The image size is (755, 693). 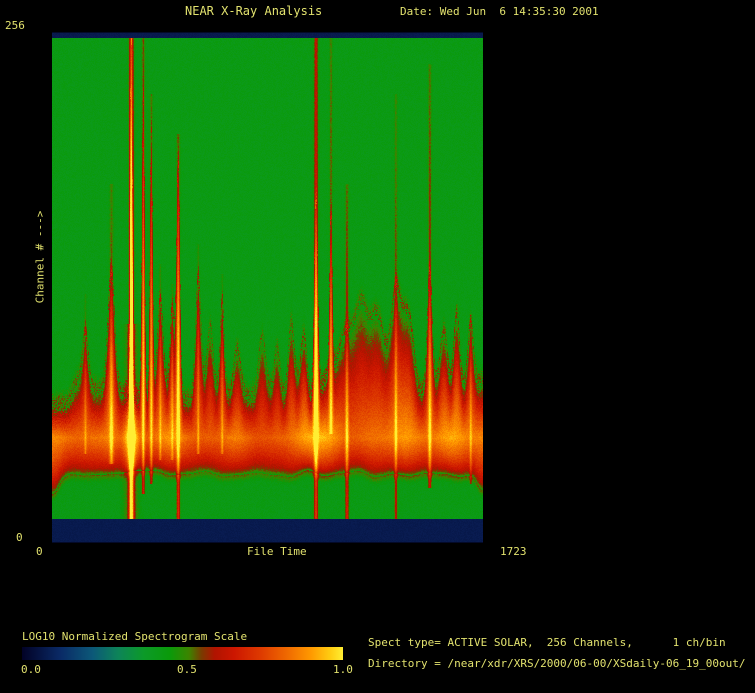 I want to click on x-axis-min-label: 0, so click(x=39, y=551).